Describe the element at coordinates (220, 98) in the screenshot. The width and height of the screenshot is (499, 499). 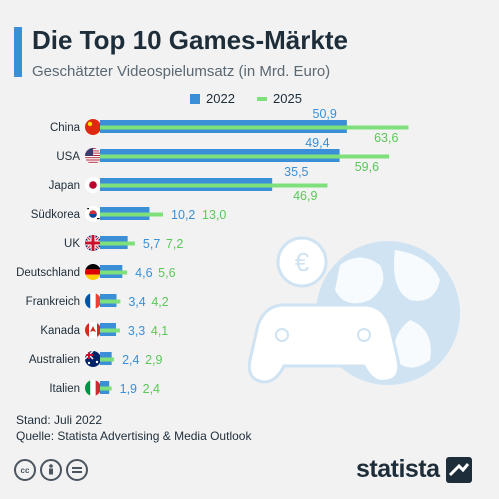
I see `legend-label-2022: 2022` at that location.